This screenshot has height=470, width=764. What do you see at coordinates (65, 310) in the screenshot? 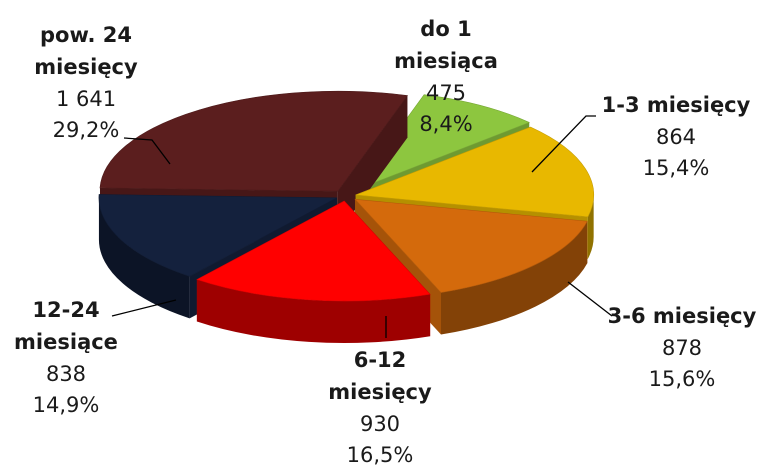
I see `label-12-24-name-1: 12-24` at bounding box center [65, 310].